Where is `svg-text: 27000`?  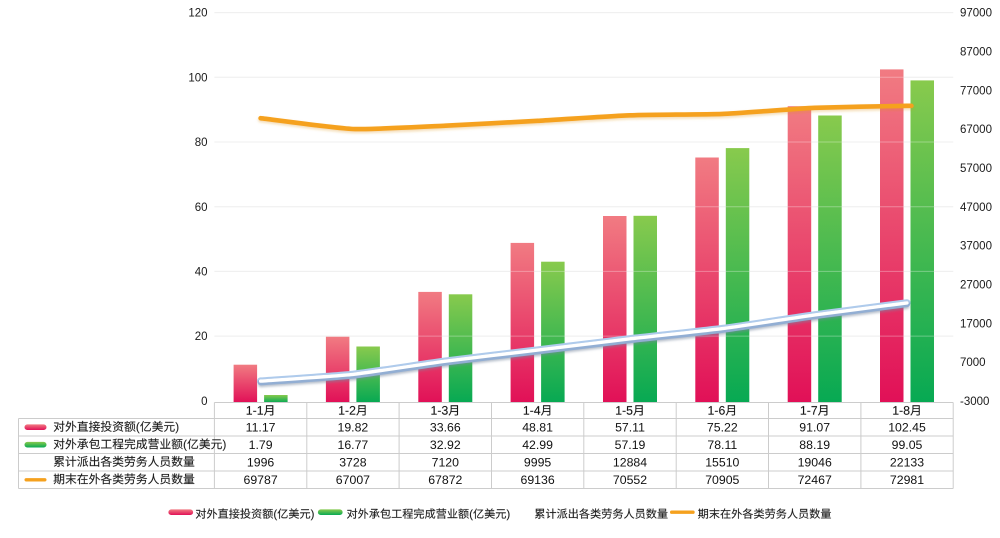 svg-text: 27000 is located at coordinates (976, 285).